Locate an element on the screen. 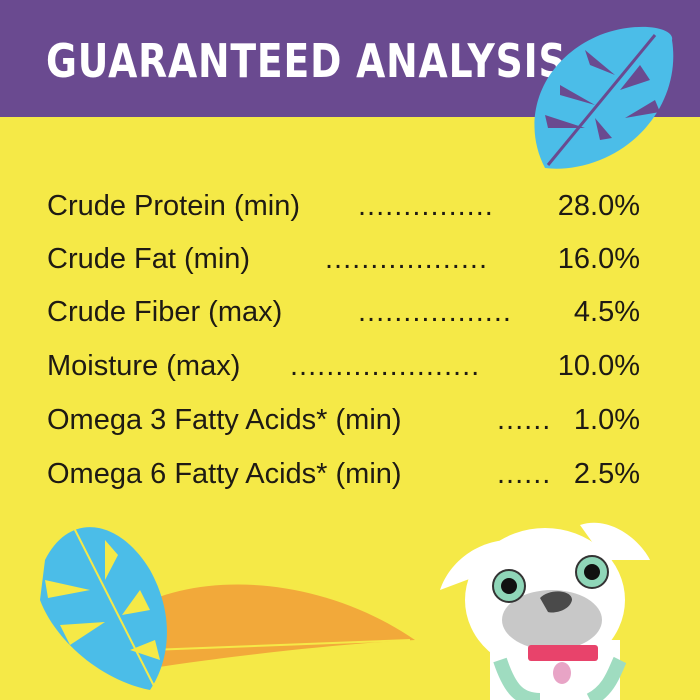  bottom-leaf-icon is located at coordinates (103, 604).